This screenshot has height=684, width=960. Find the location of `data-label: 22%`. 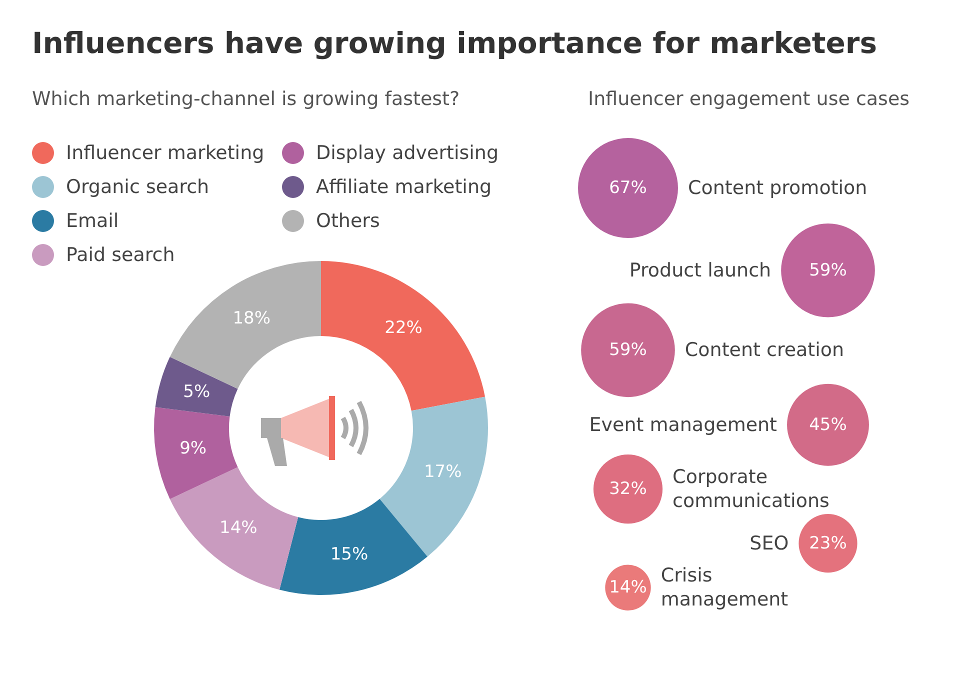

data-label: 22% is located at coordinates (403, 328).